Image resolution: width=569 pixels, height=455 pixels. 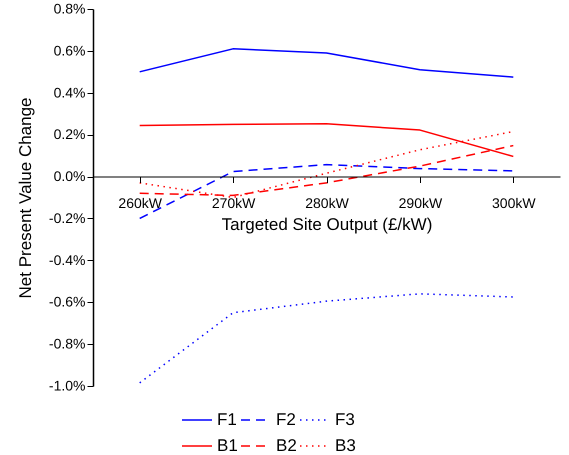 What do you see at coordinates (67, 302) in the screenshot?
I see `y-tick-label: -0.6%` at bounding box center [67, 302].